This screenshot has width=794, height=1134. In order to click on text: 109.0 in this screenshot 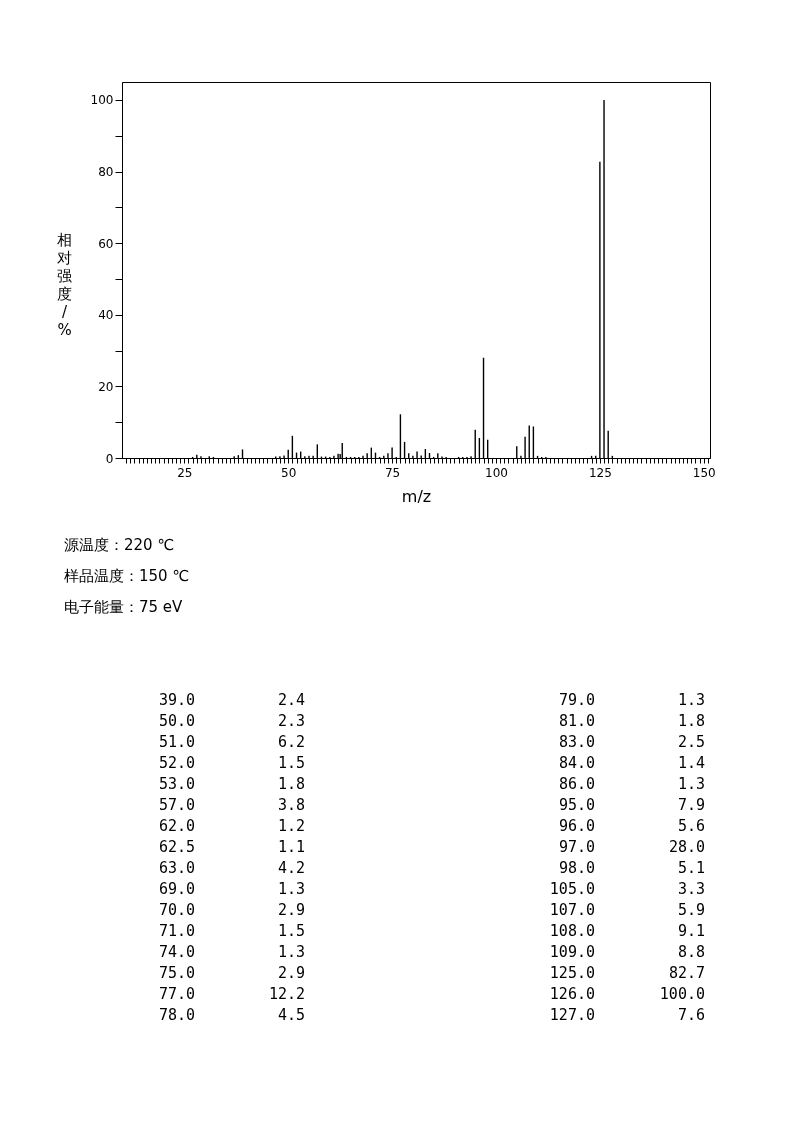, I will do `click(571, 952)`.